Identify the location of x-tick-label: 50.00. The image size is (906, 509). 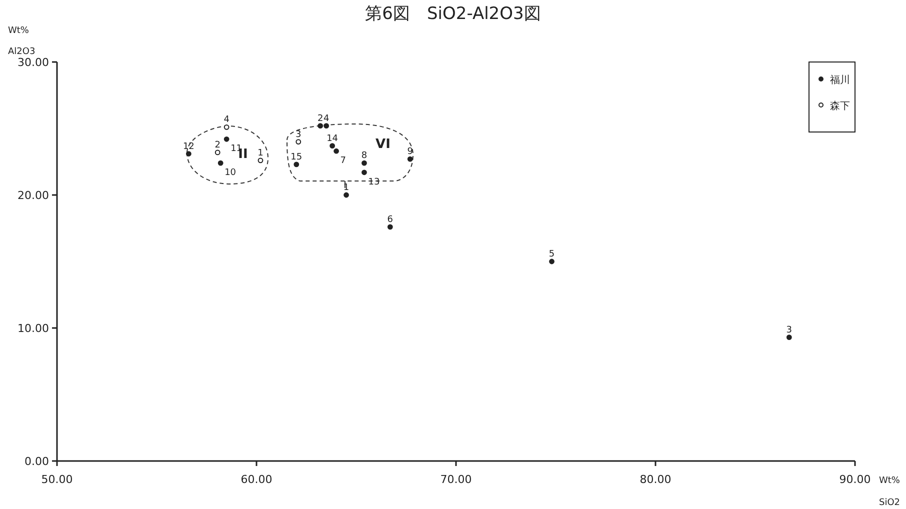
(57, 479).